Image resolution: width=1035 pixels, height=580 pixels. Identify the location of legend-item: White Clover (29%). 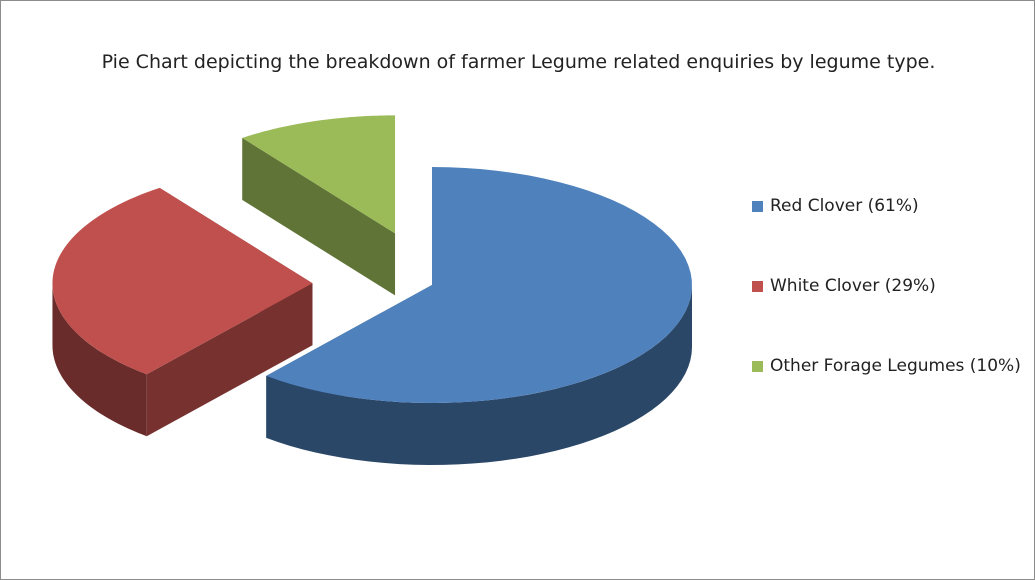
(892, 286).